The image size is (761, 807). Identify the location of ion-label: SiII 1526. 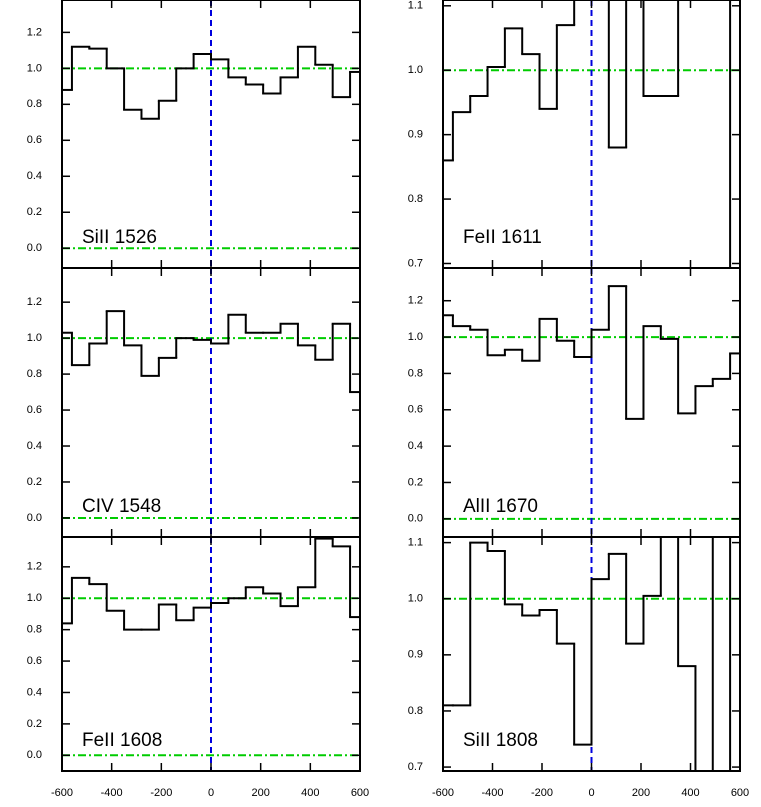
(119, 237).